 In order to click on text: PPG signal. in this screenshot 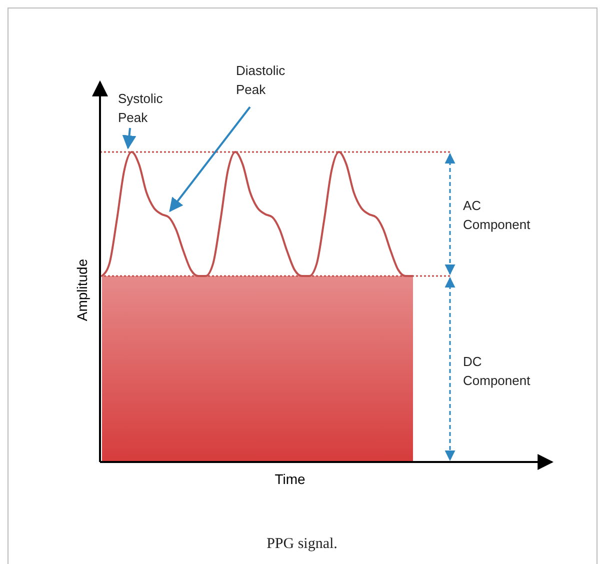, I will do `click(302, 544)`.